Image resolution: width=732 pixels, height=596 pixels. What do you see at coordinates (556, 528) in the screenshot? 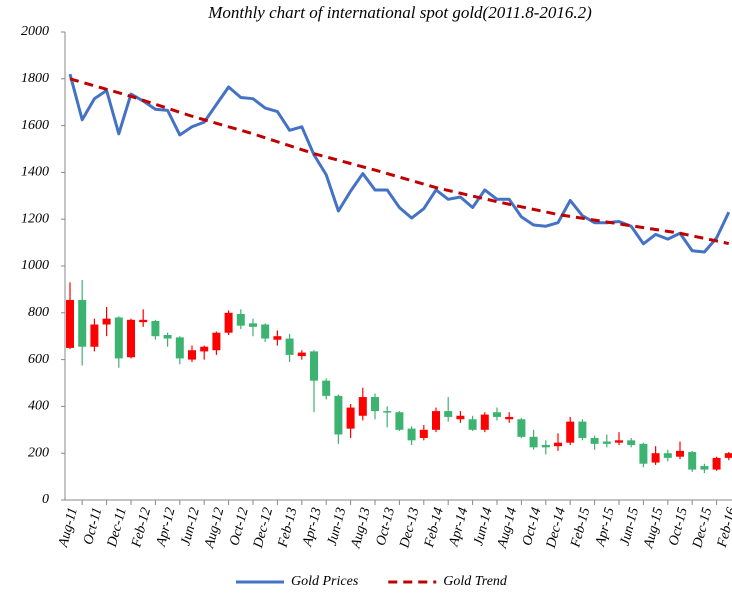
I see `x-tick-label: Dec-14` at bounding box center [556, 528].